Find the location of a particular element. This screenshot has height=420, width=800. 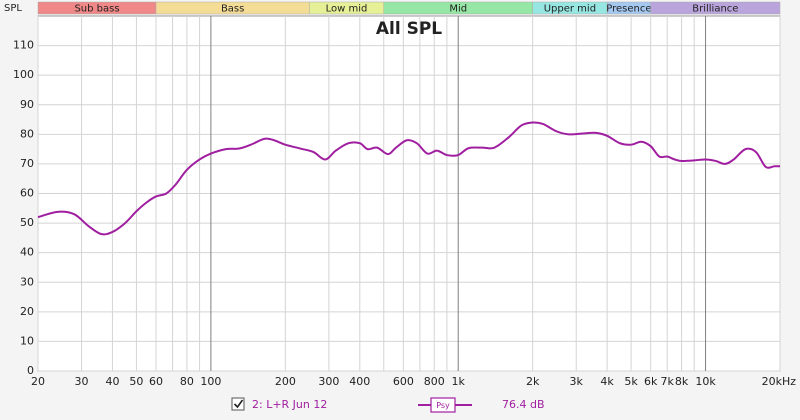

x-tick-label: 40 is located at coordinates (112, 381).